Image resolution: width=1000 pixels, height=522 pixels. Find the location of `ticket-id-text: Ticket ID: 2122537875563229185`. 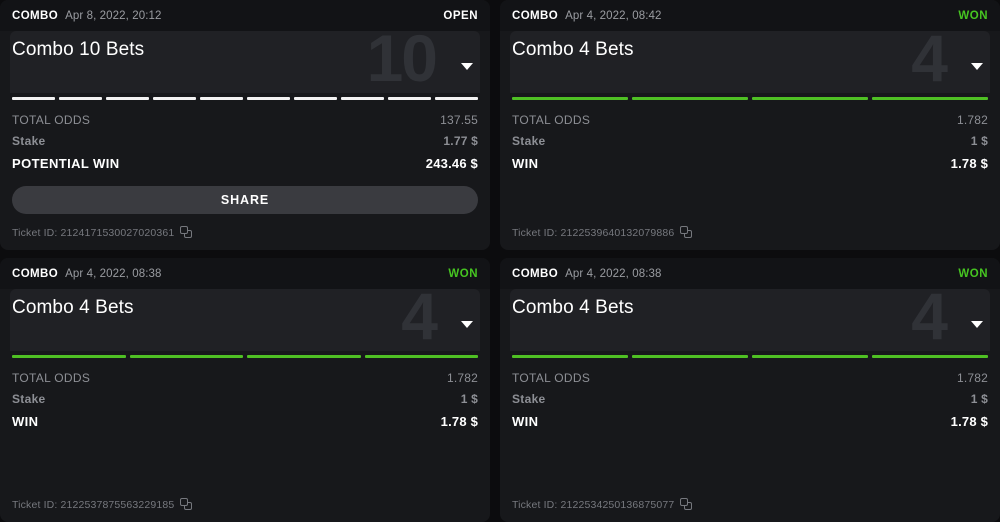

ticket-id-text: Ticket ID: 2122537875563229185 is located at coordinates (93, 504).